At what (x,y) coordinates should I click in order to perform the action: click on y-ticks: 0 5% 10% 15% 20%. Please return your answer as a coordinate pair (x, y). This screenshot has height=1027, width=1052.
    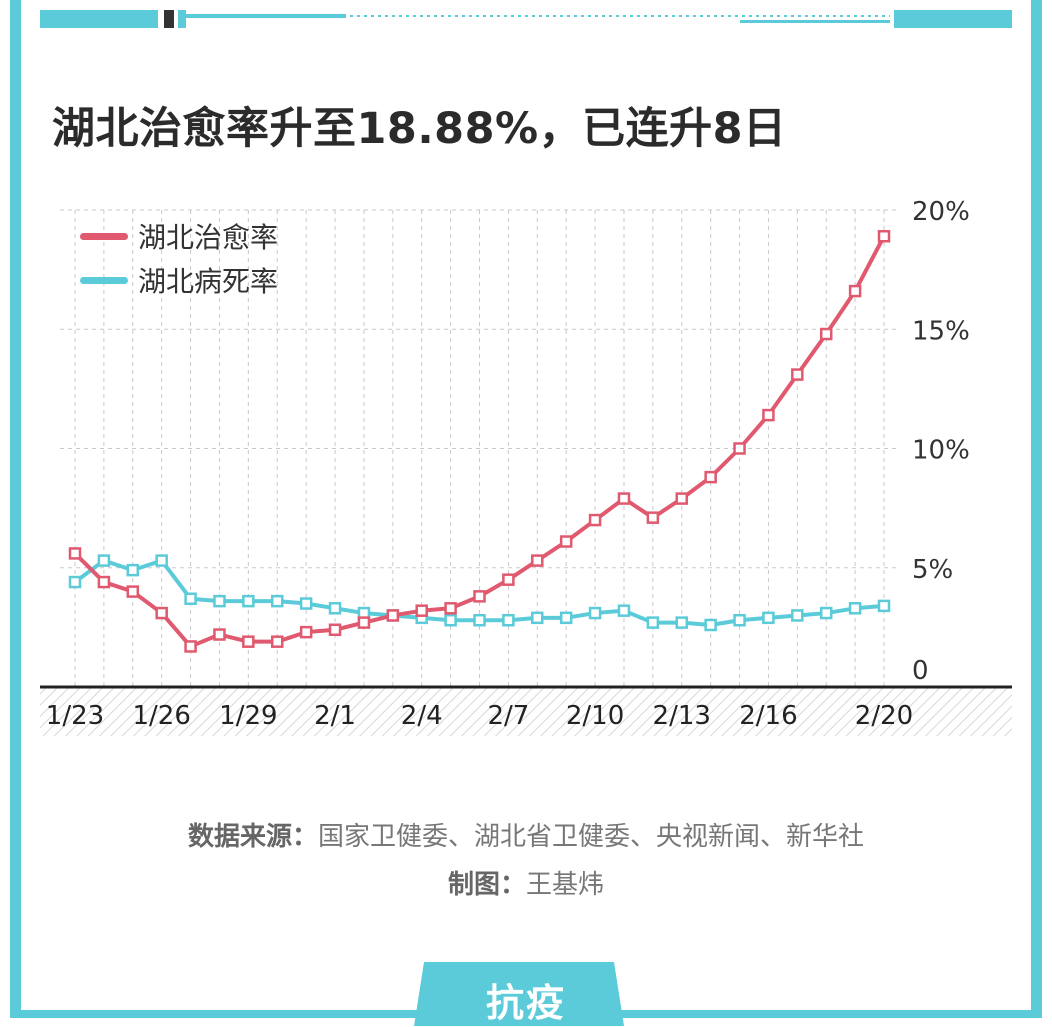
    Looking at the image, I should click on (941, 441).